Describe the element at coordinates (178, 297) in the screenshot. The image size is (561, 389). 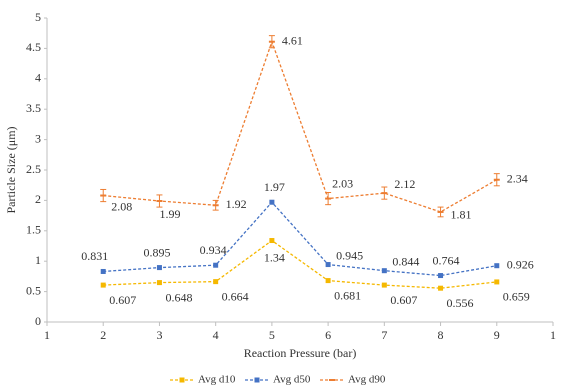
I see `data-label: 0.648` at that location.